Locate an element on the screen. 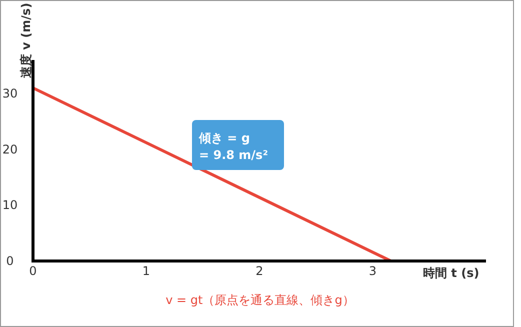 The height and width of the screenshot is (327, 521). y-tick-label: 20 is located at coordinates (10, 149).